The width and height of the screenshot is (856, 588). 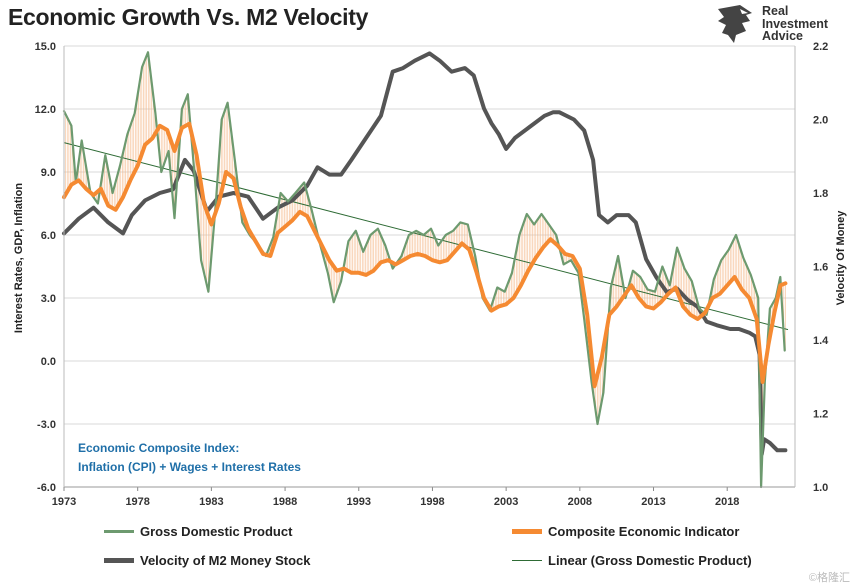 I want to click on logo-line-2: Investment, so click(x=795, y=23).